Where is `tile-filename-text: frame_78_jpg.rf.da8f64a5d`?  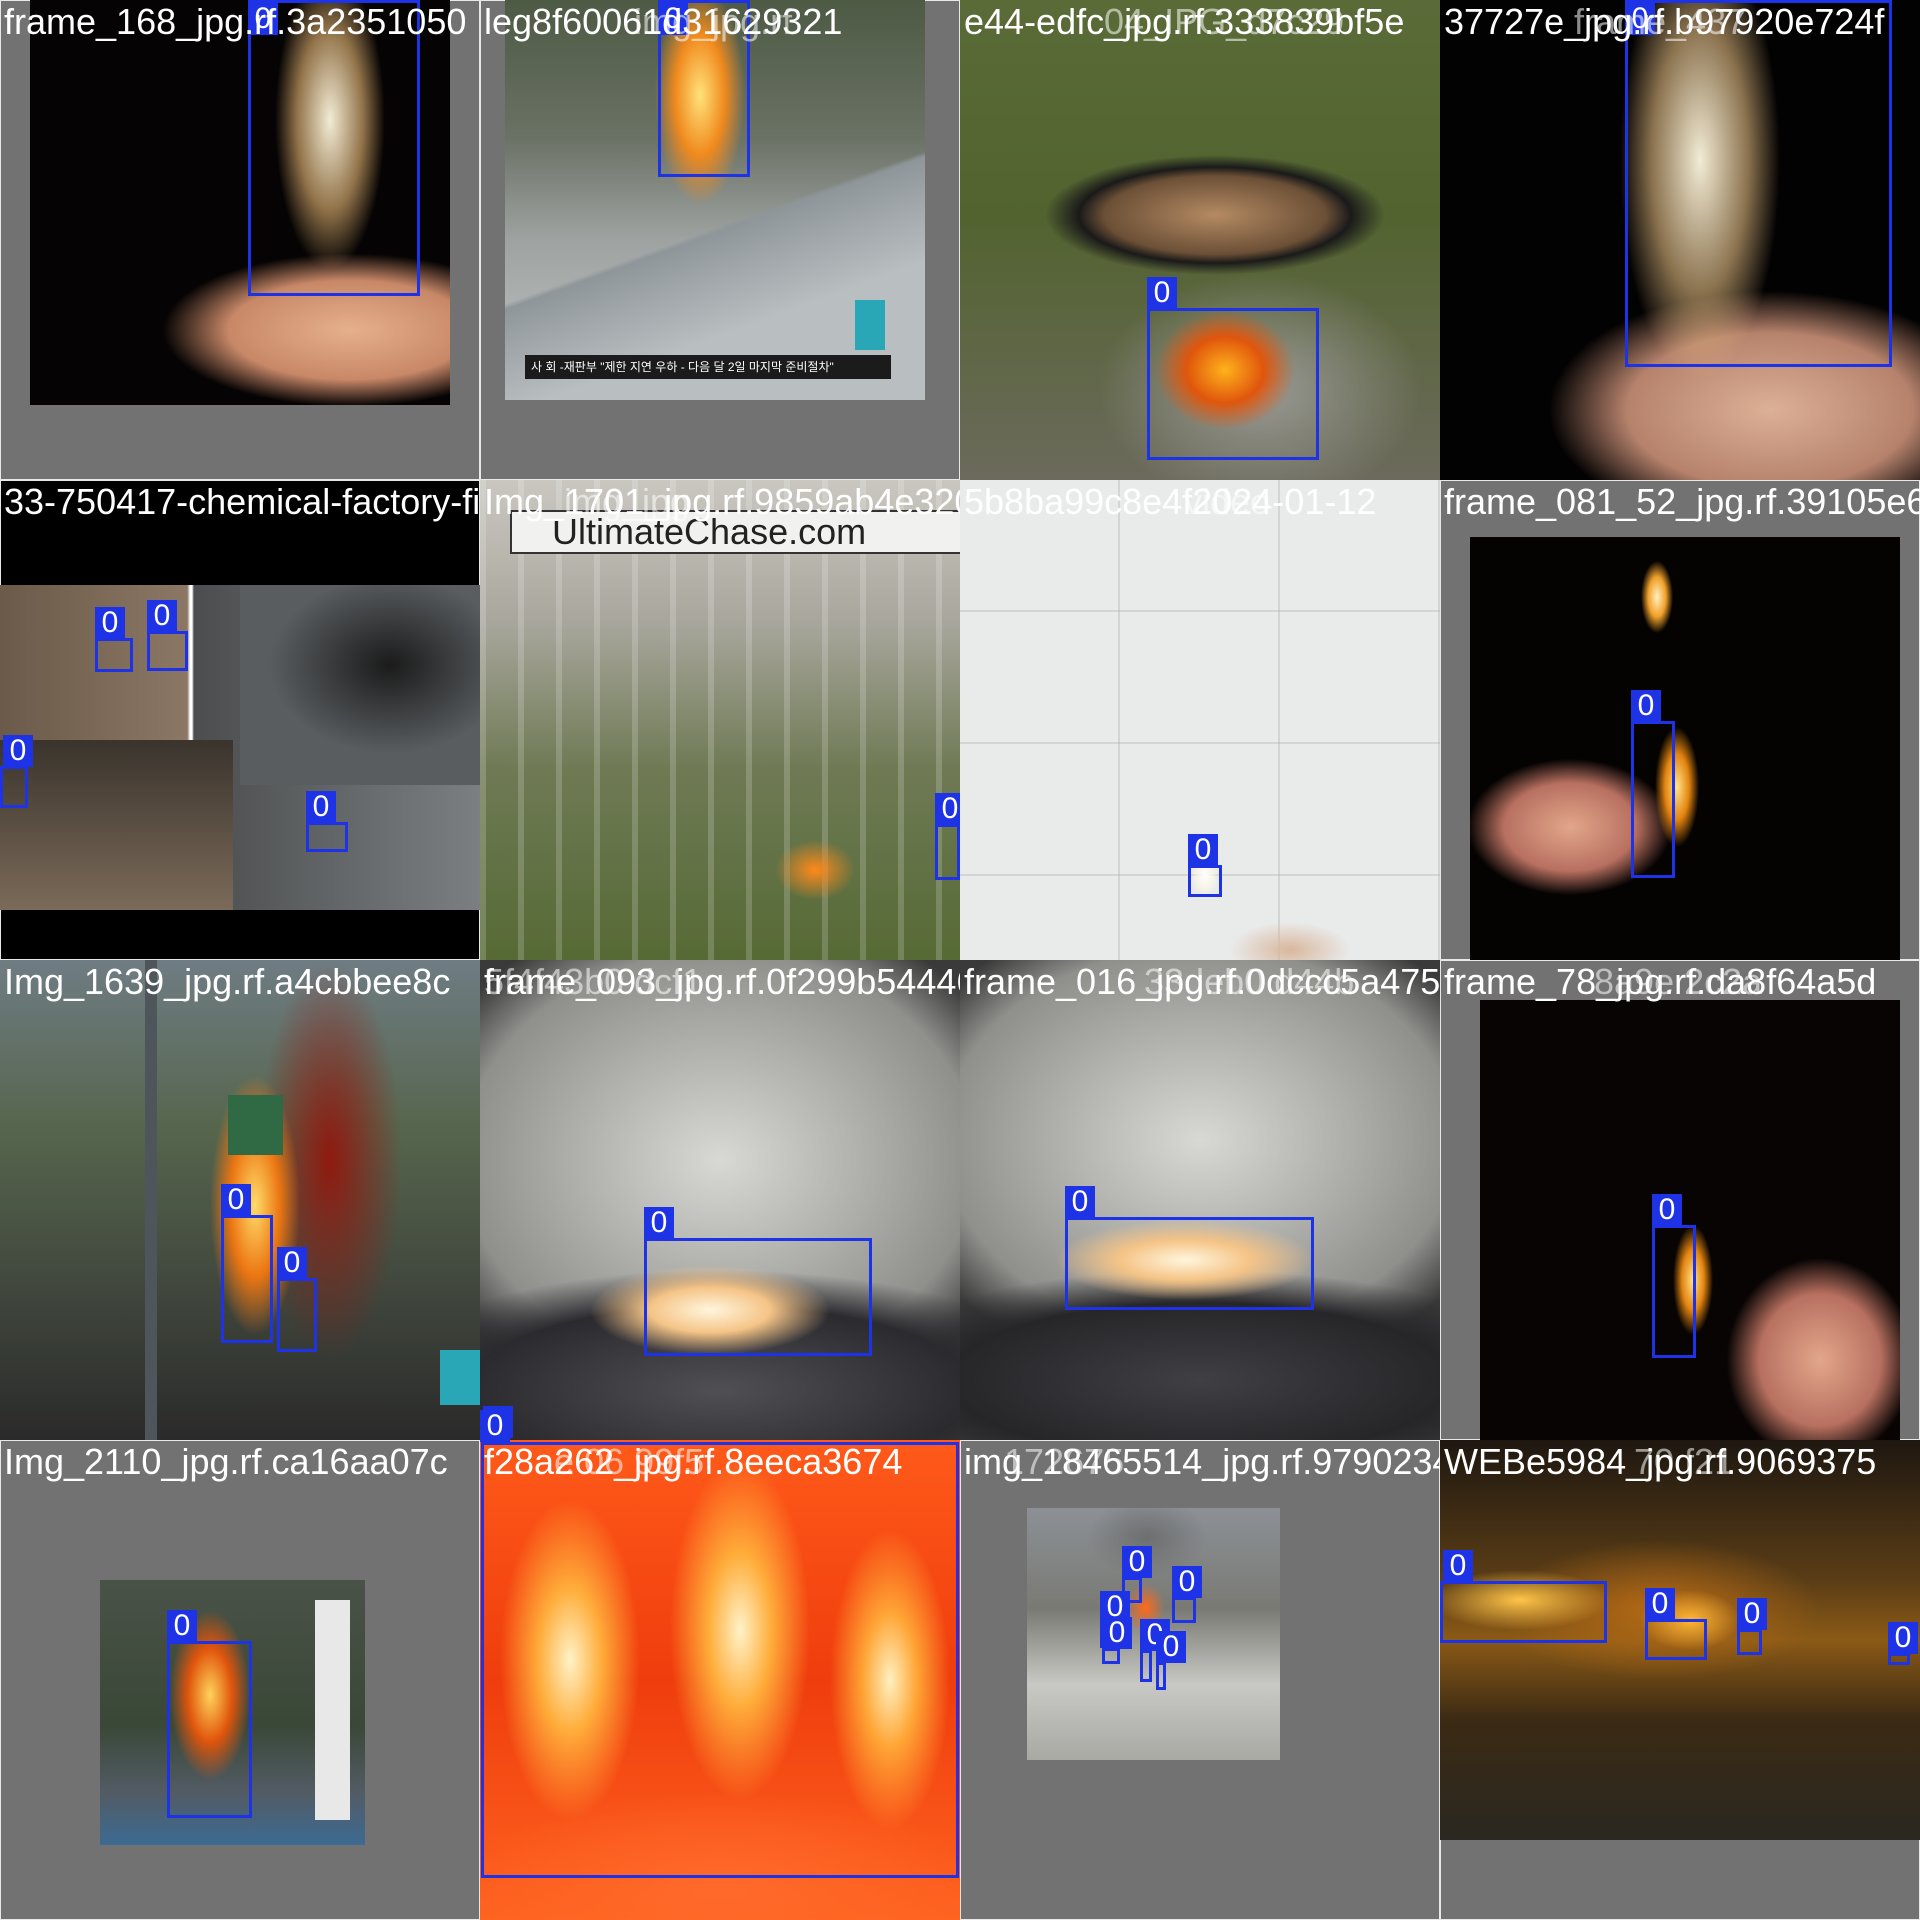 tile-filename-text: frame_78_jpg.rf.da8f64a5d is located at coordinates (1660, 981).